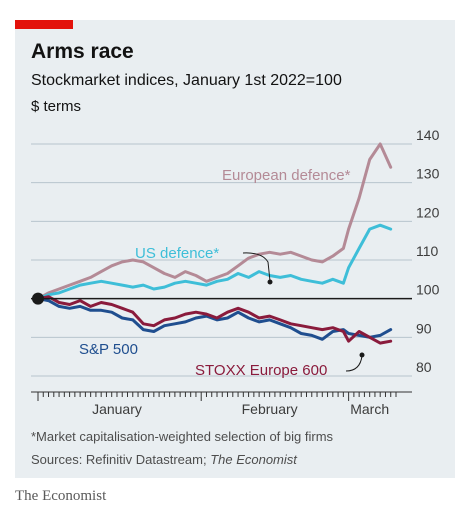 This screenshot has height=520, width=472. I want to click on y-tick-label: 110, so click(427, 251).